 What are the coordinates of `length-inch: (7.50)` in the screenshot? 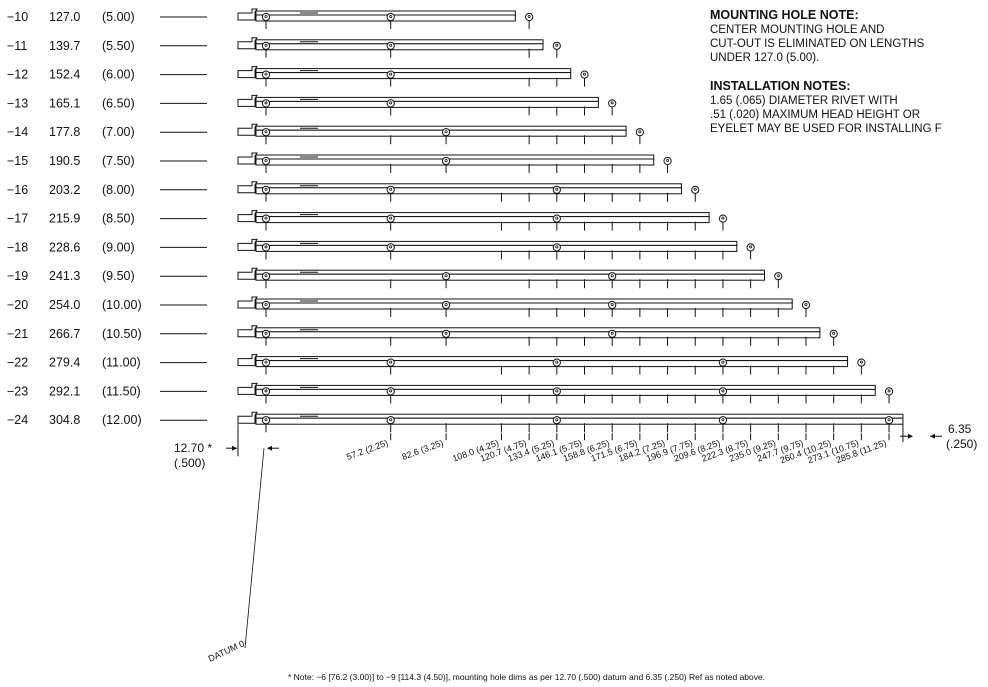 It's located at (118, 161).